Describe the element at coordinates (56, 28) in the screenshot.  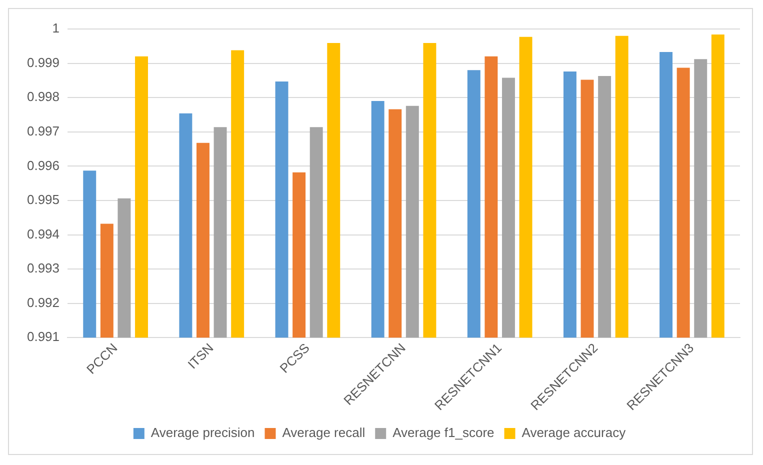
I see `y-tick-label: 1` at that location.